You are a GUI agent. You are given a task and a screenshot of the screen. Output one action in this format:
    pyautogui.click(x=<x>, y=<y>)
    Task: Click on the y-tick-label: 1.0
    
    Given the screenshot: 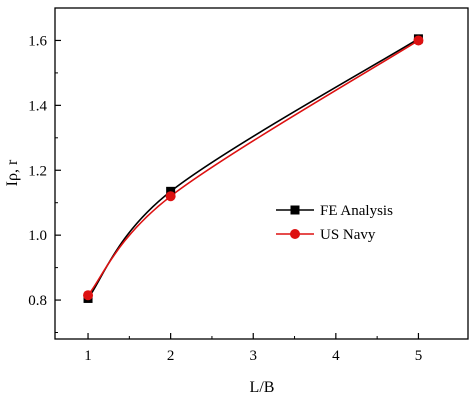 What is the action you would take?
    pyautogui.click(x=37, y=236)
    